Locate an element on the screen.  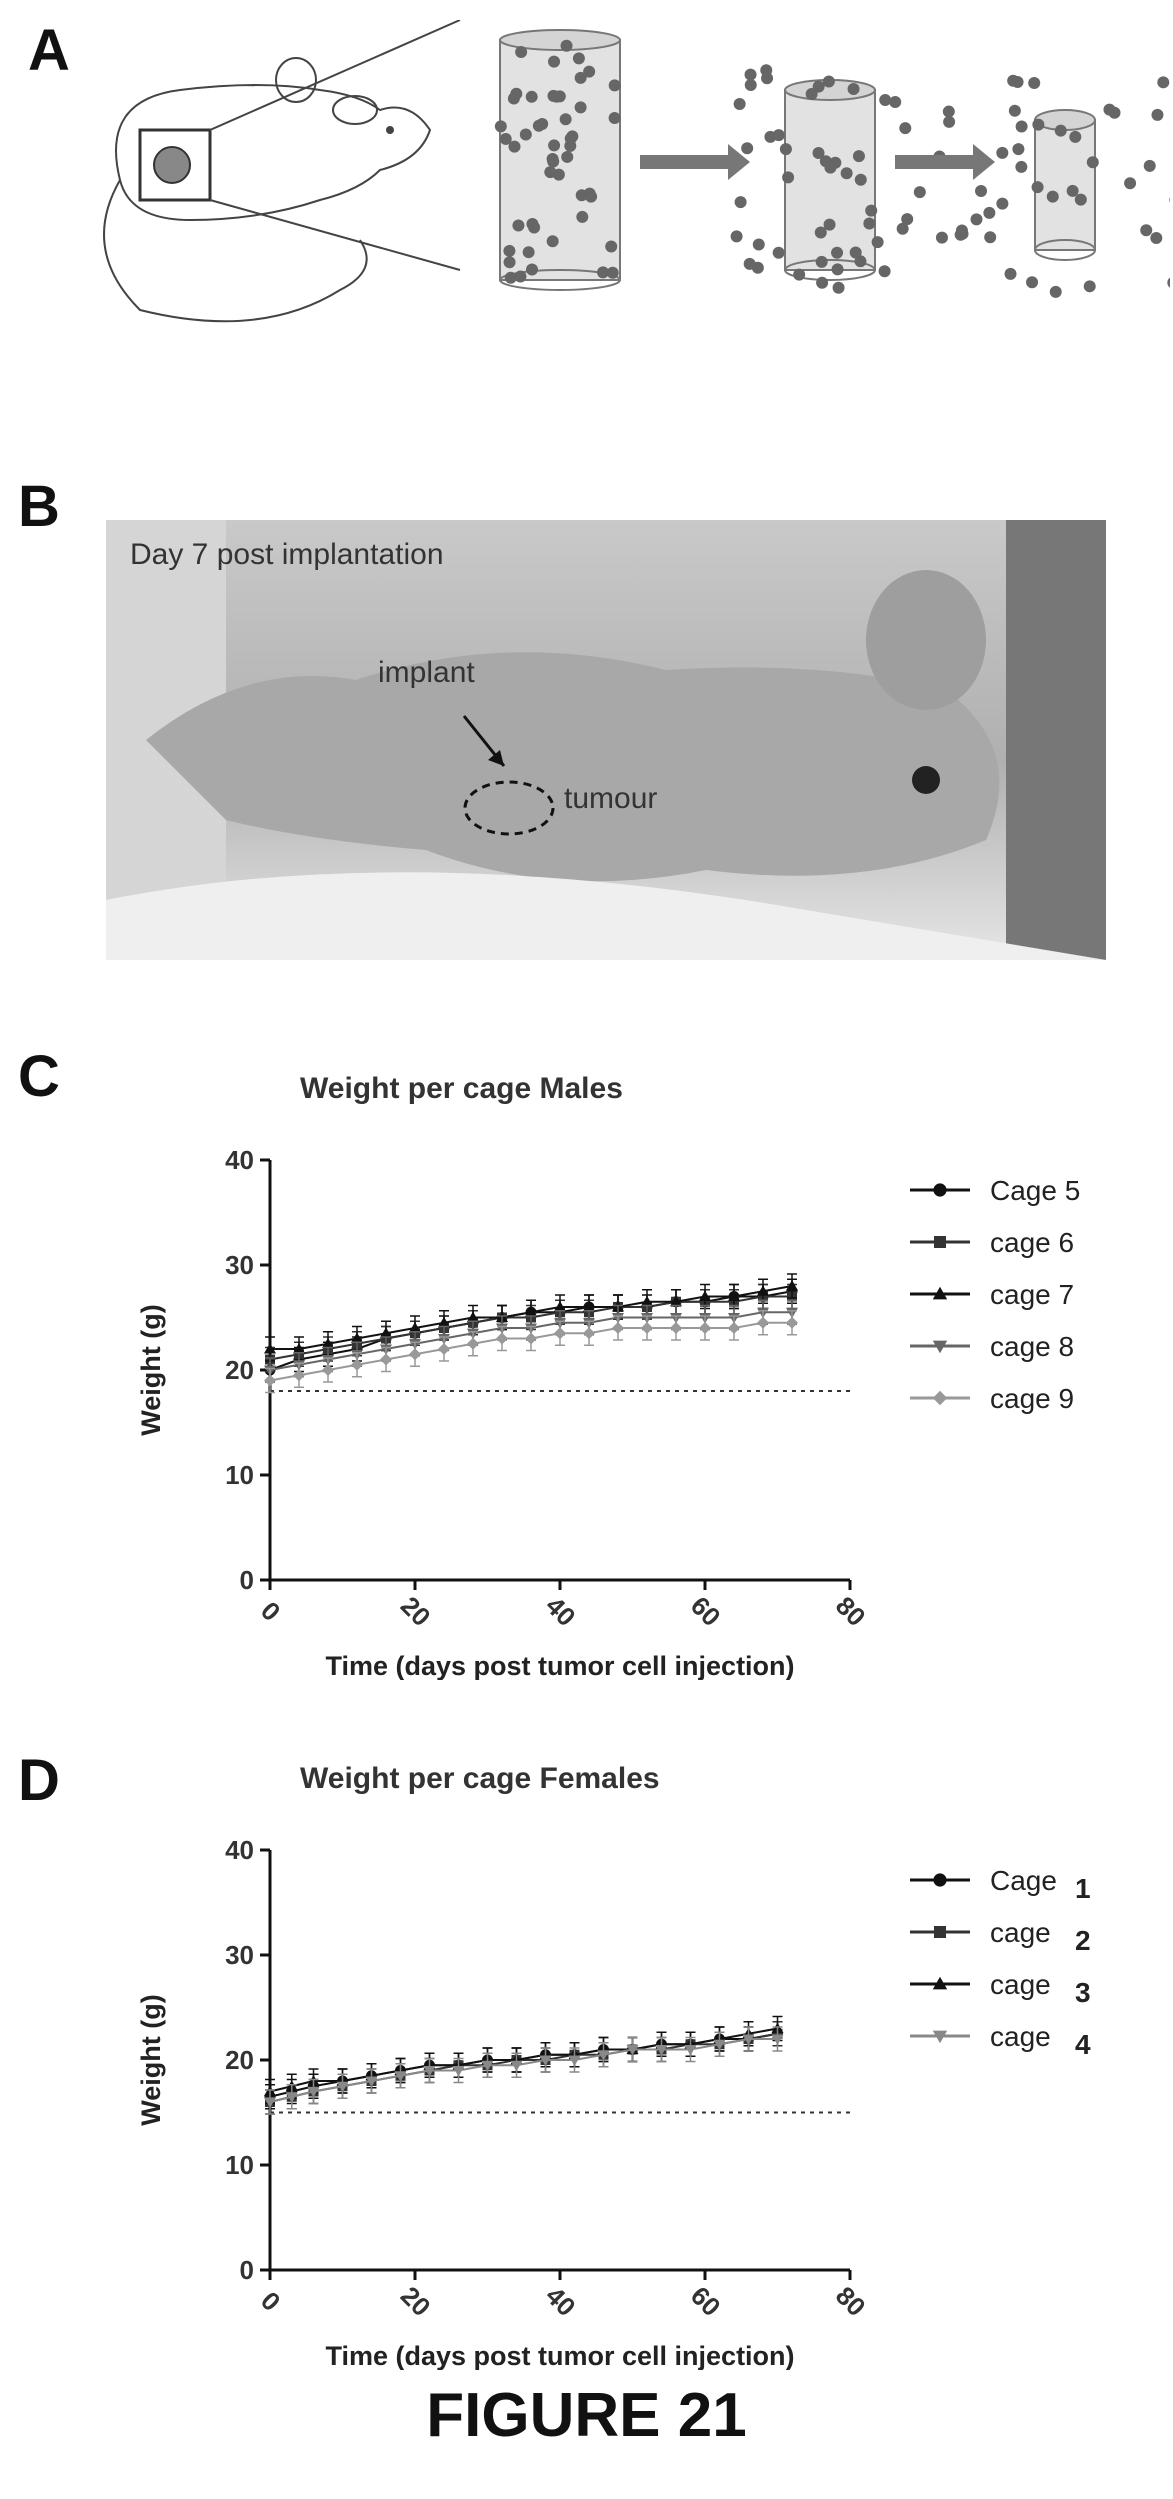
legend-label-number: 1 is located at coordinates (1083, 1888).